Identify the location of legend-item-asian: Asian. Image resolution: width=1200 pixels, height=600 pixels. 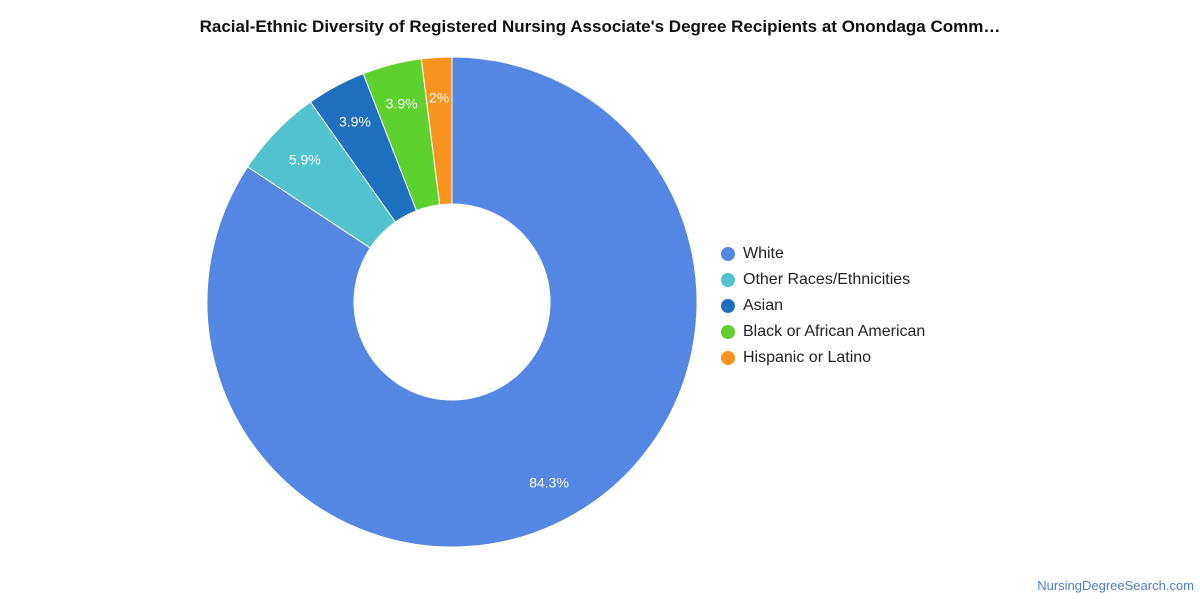
(823, 306).